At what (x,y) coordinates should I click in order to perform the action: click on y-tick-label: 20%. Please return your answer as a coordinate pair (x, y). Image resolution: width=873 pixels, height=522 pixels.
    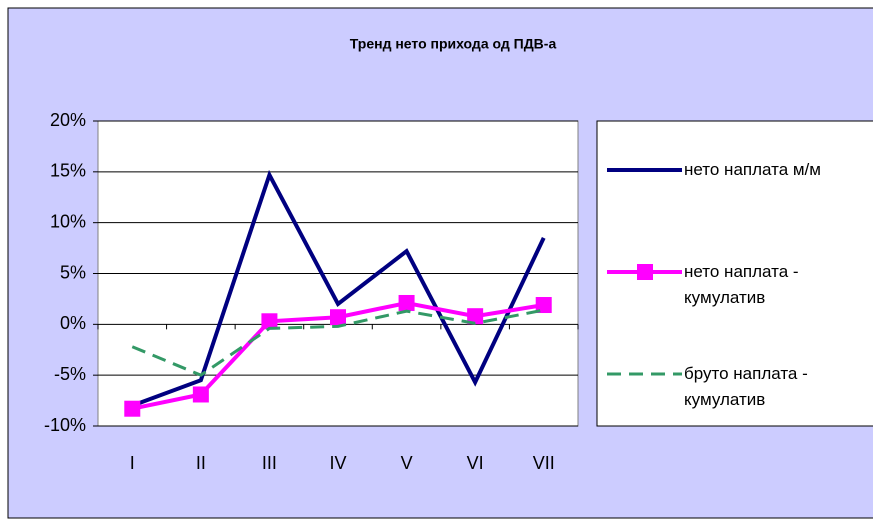
    Looking at the image, I should click on (68, 120).